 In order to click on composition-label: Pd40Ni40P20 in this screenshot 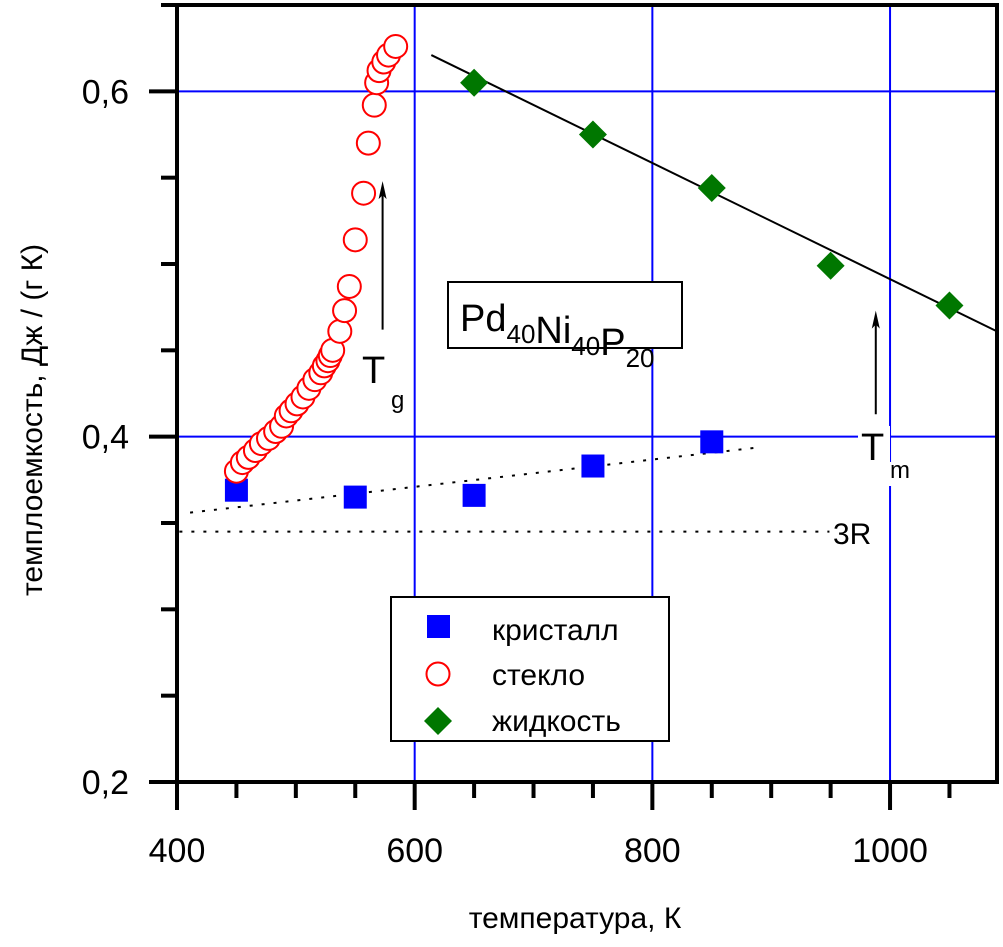, I will do `click(557, 335)`.